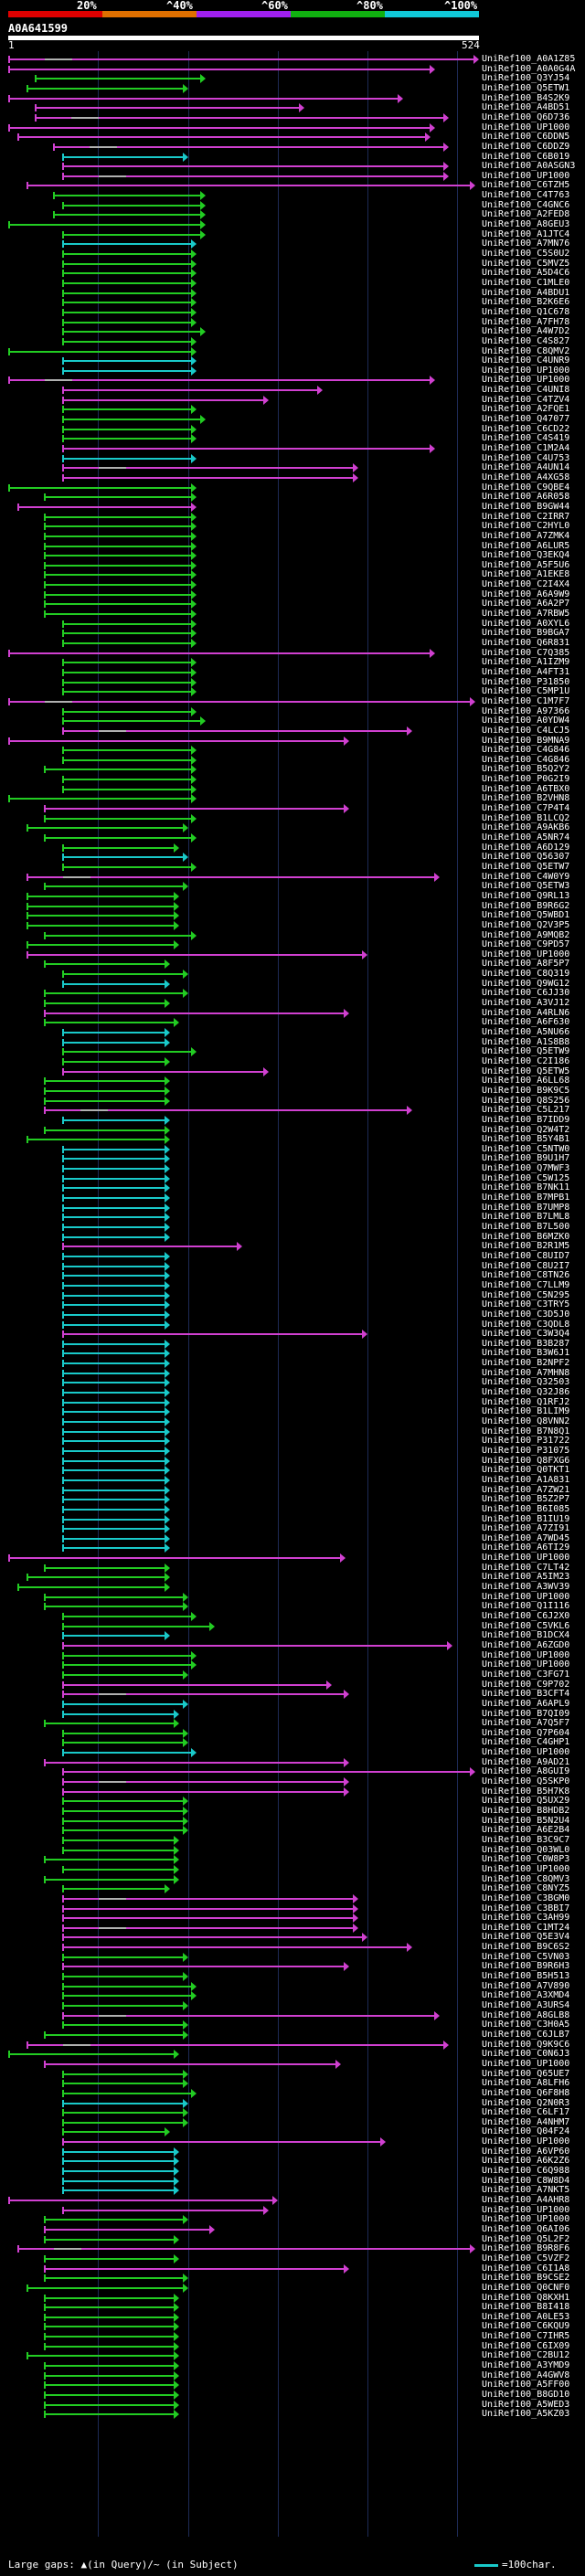 This screenshot has height=2576, width=585. What do you see at coordinates (526, 1041) in the screenshot?
I see `hit-label: UniRef100_A1S8B8` at bounding box center [526, 1041].